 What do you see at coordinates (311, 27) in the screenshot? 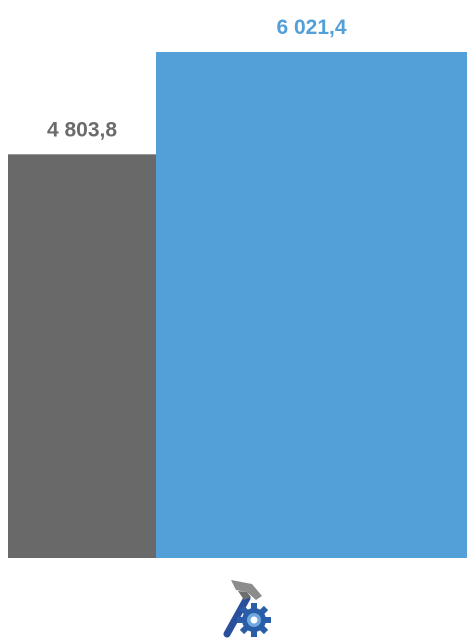
I see `data-label-bar-2: 6 021,4` at bounding box center [311, 27].